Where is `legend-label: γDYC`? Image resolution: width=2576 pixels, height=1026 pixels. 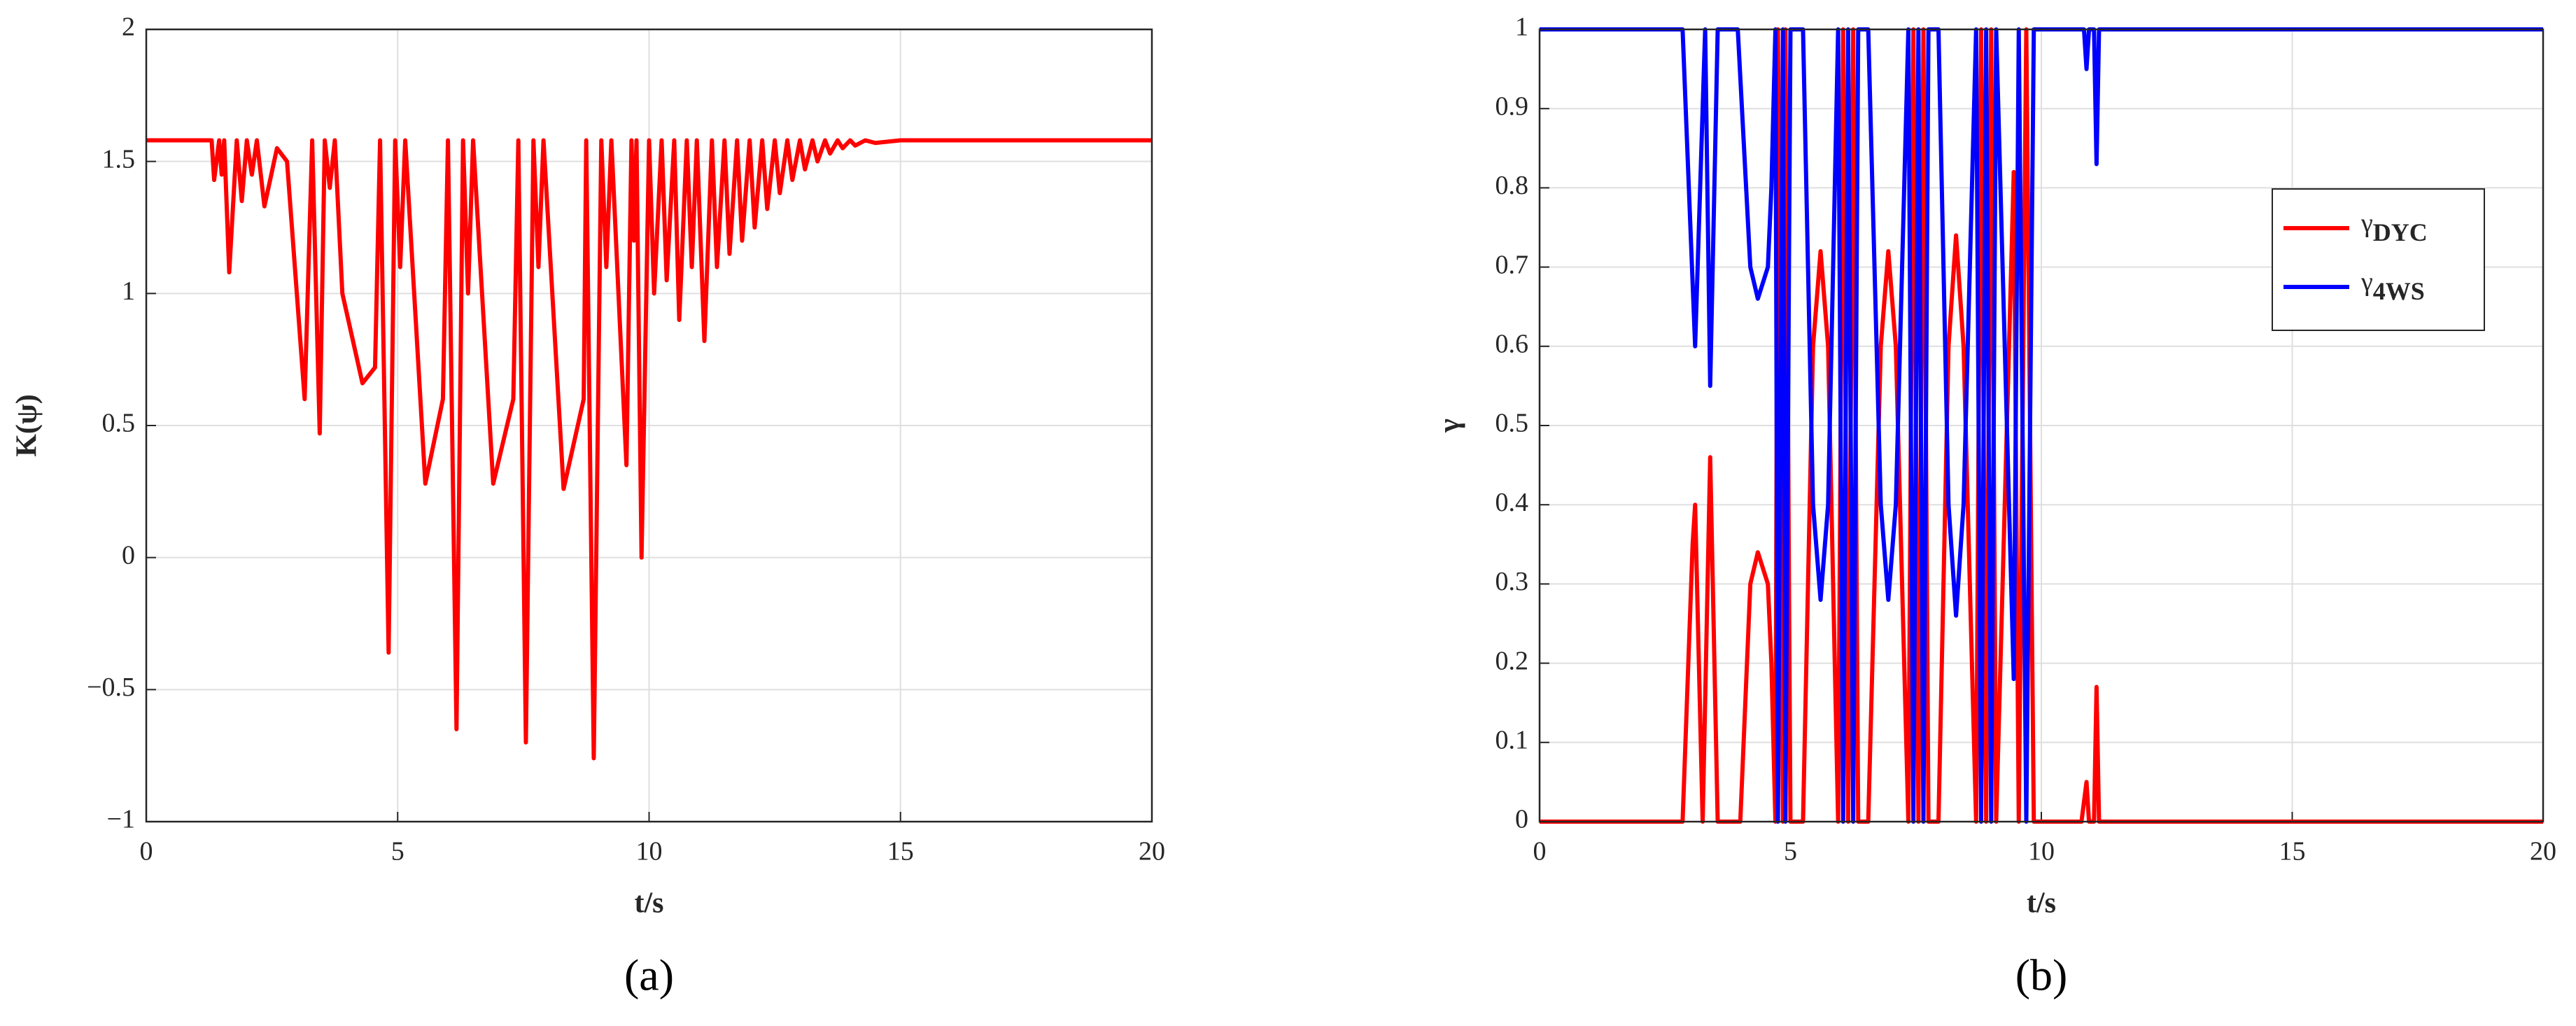
legend-label: γDYC is located at coordinates (2394, 228).